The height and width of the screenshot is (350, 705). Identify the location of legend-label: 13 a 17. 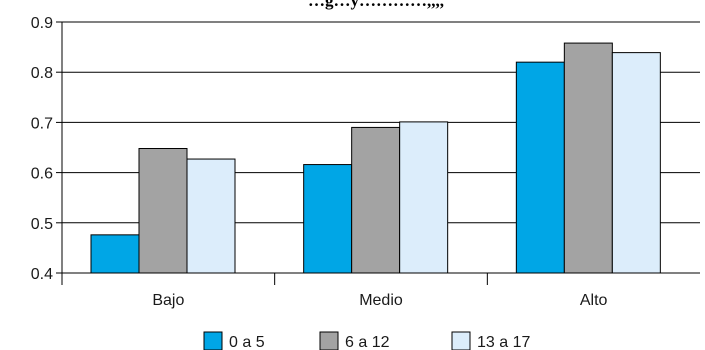
(503, 342).